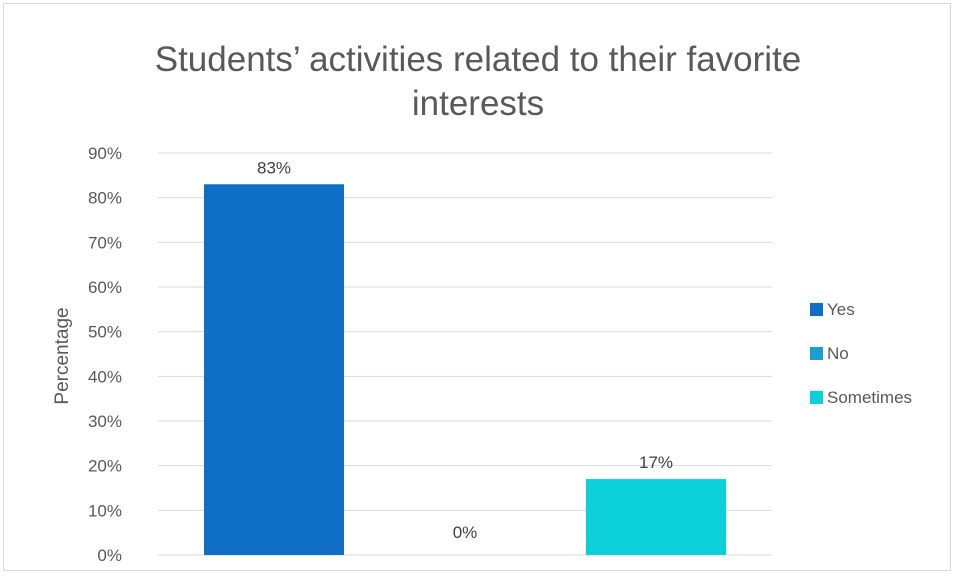 Image resolution: width=956 pixels, height=576 pixels. I want to click on y-axis-label: Percentage, so click(62, 355).